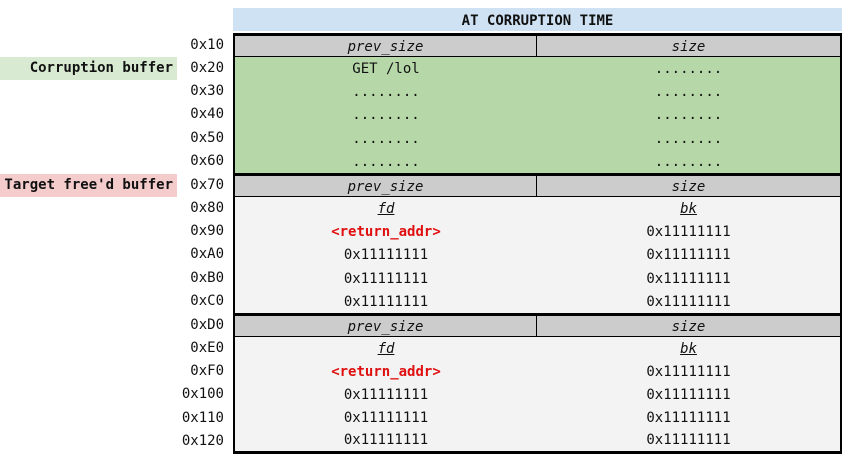  Describe the element at coordinates (207, 301) in the screenshot. I see `address-label: 0xC0` at that location.